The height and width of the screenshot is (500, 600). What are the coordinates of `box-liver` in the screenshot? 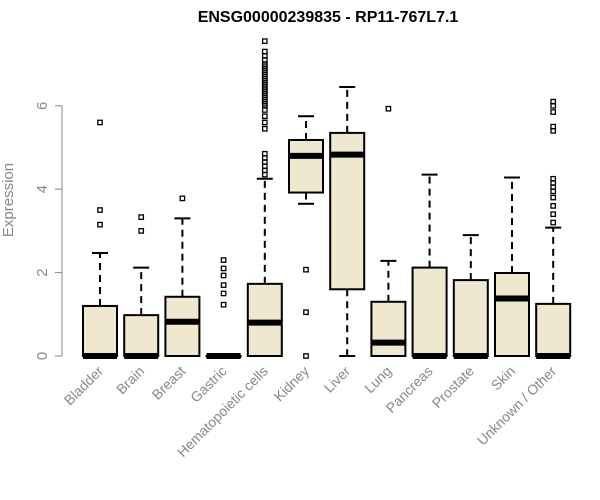 It's located at (347, 221).